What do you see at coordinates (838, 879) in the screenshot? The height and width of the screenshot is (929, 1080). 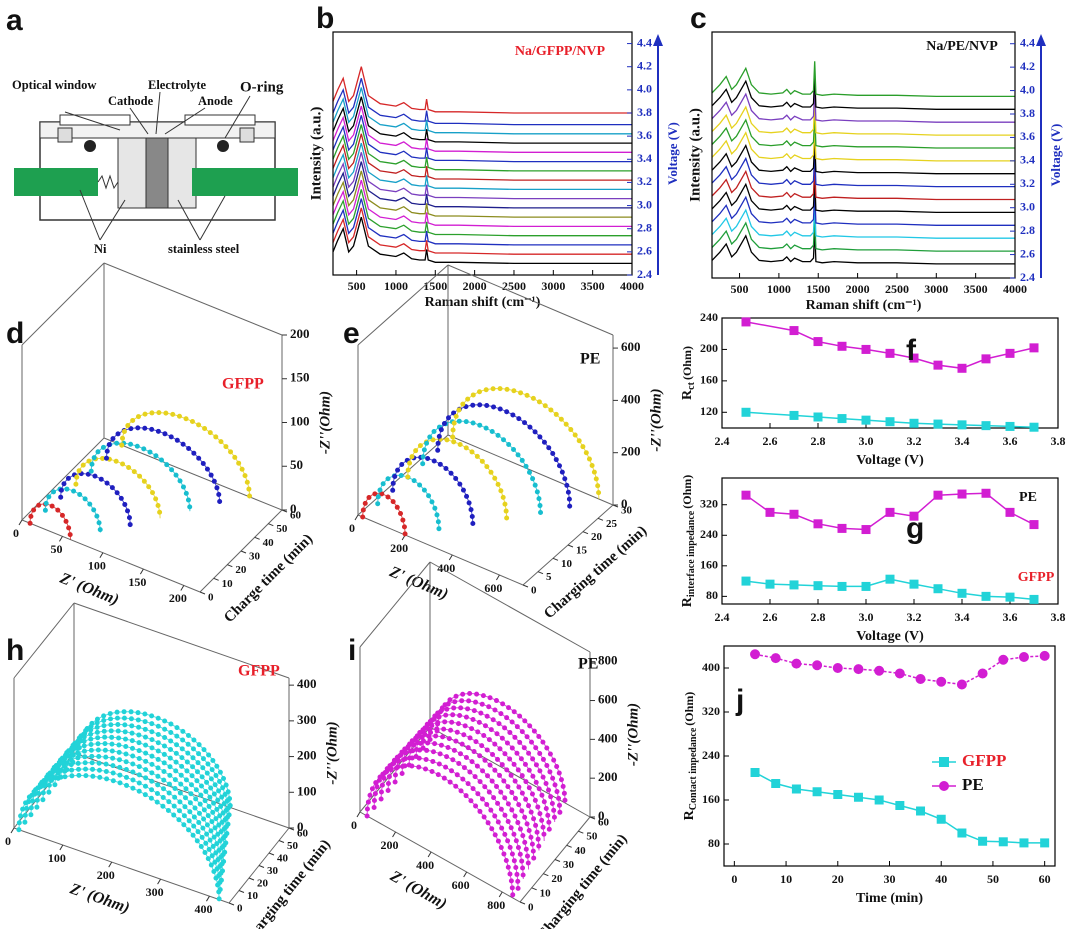 I see `x-tick-label: 20` at bounding box center [838, 879].